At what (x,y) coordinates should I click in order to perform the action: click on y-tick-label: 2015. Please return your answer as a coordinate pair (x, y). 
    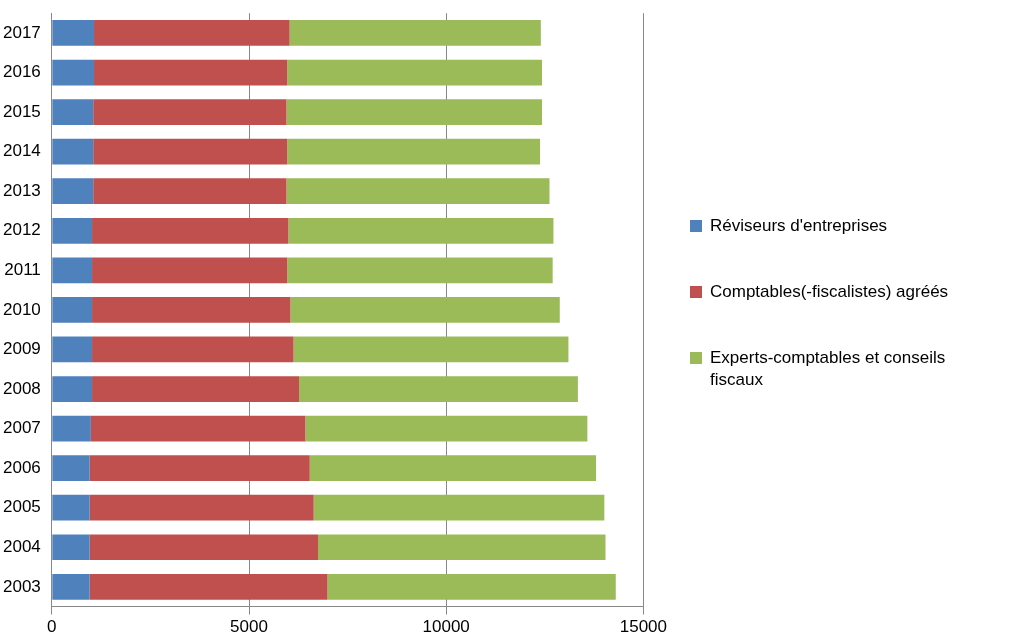
    Looking at the image, I should click on (21, 111).